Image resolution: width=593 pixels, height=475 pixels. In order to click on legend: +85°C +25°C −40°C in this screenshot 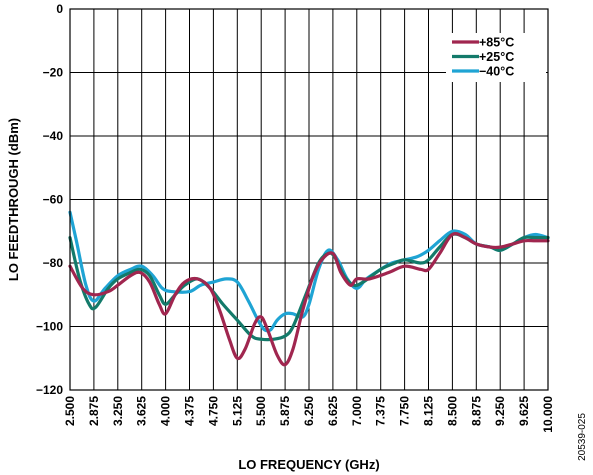, I will do `click(496, 57)`.